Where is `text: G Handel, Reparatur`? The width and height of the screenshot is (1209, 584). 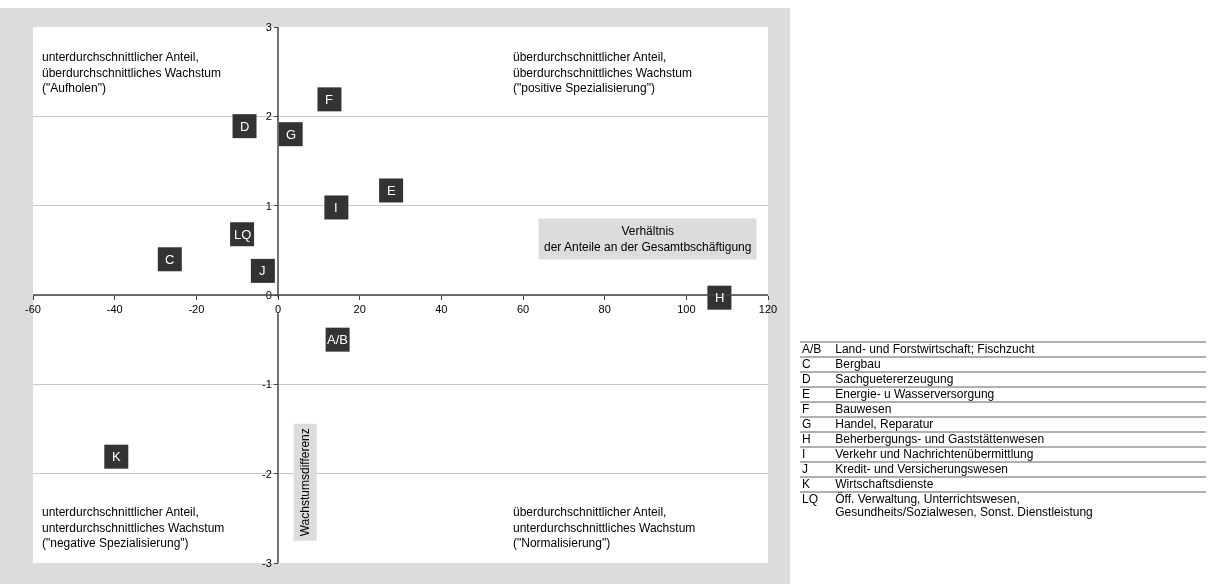
text: G Handel, Reparatur is located at coordinates (868, 424).